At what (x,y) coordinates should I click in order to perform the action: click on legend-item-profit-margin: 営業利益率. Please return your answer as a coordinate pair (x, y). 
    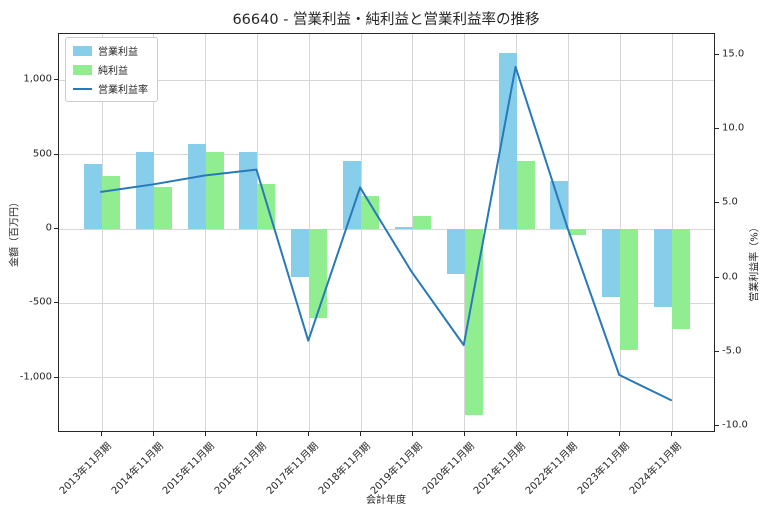
    Looking at the image, I should click on (110, 88).